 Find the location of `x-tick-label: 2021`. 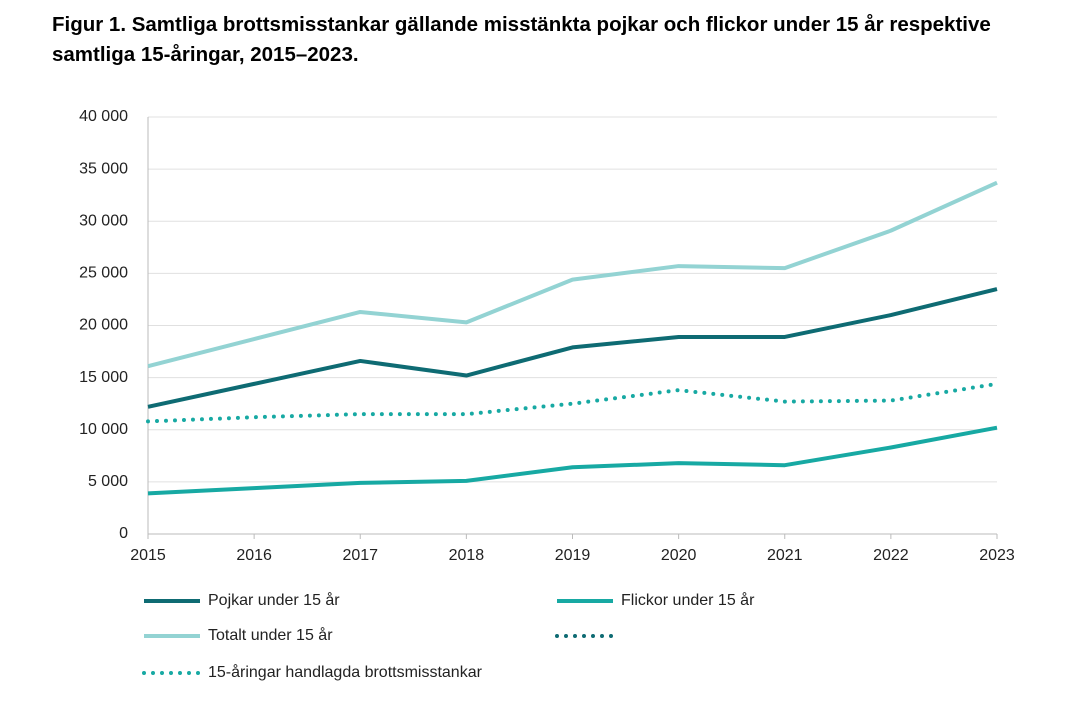

x-tick-label: 2021 is located at coordinates (785, 555).